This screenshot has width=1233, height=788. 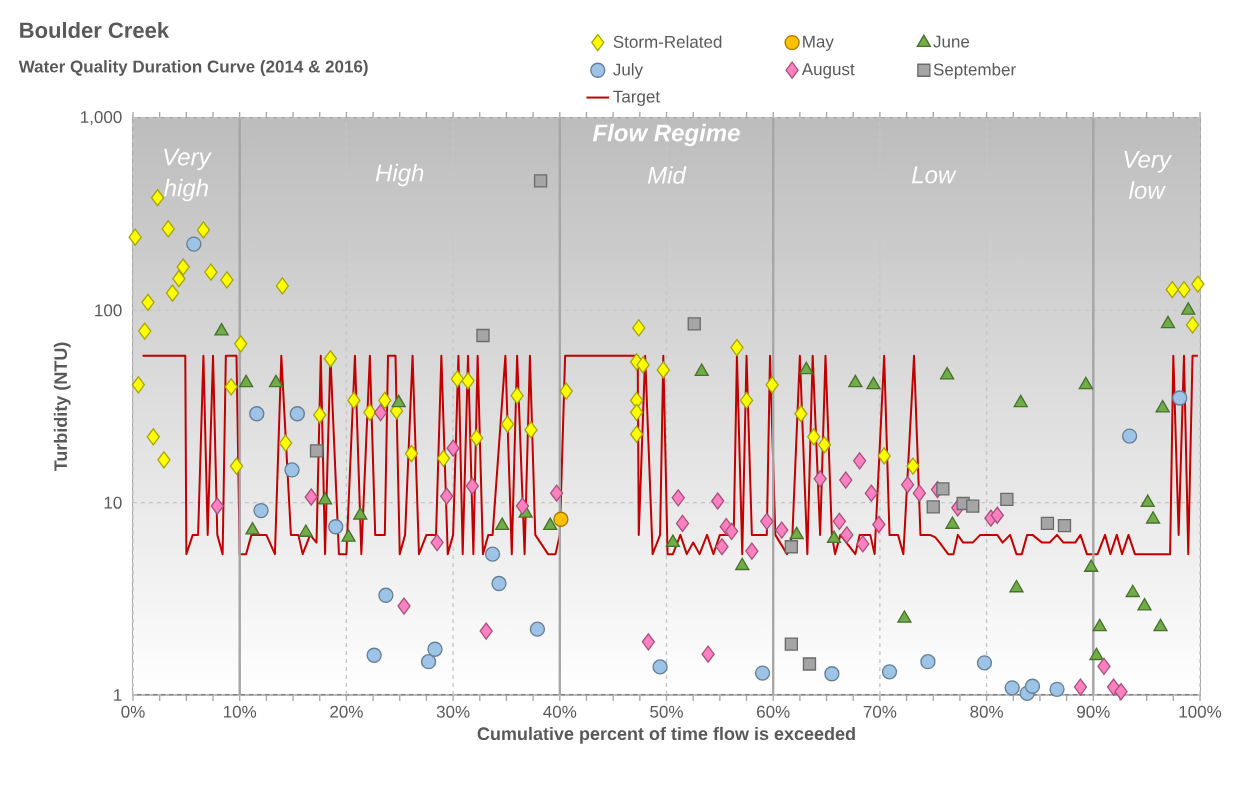 What do you see at coordinates (934, 175) in the screenshot?
I see `band-label: Low` at bounding box center [934, 175].